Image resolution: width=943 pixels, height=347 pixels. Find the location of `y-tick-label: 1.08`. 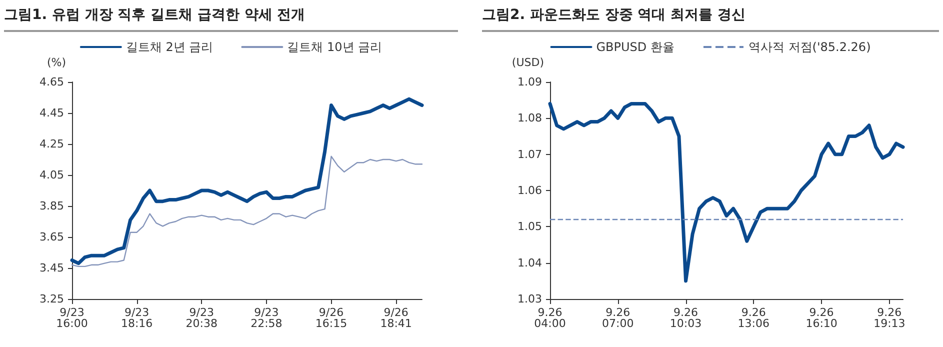

y-tick-label: 1.08 is located at coordinates (530, 118).